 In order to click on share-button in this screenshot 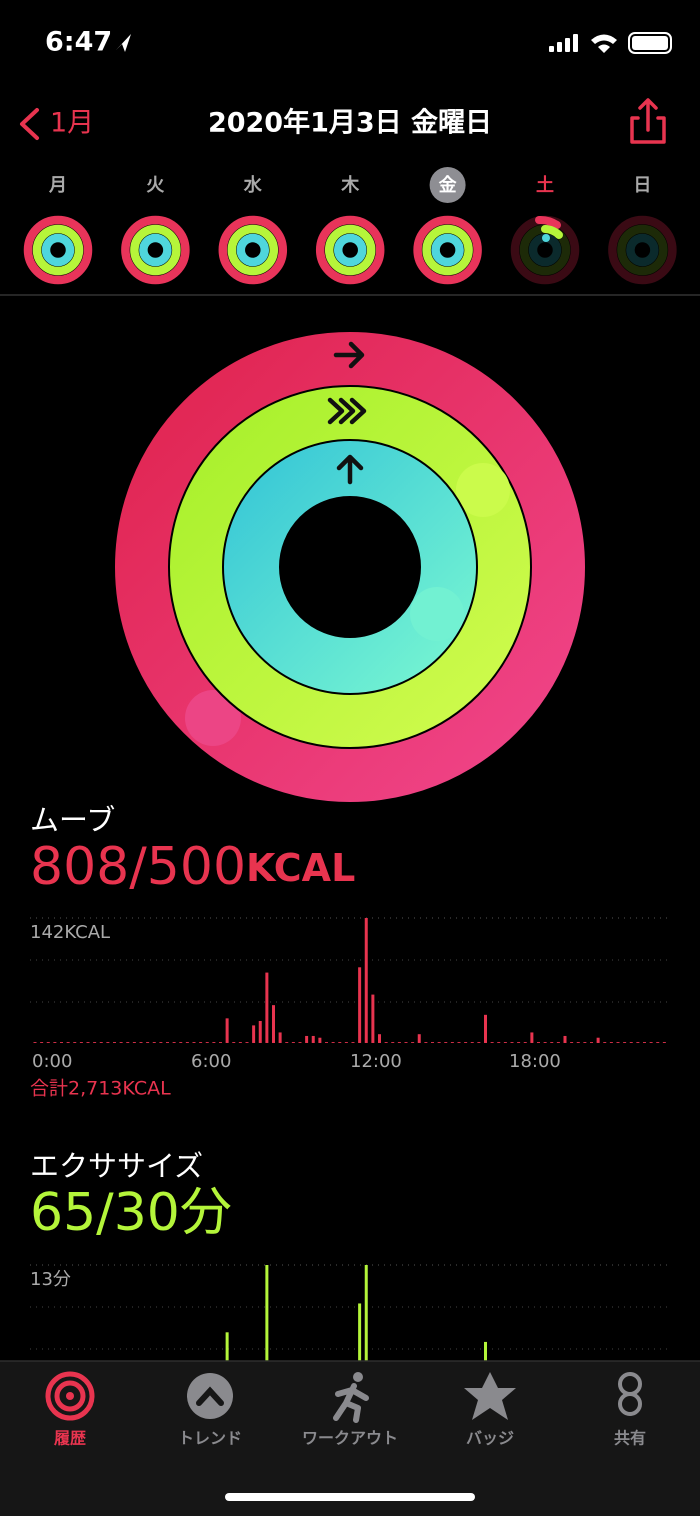, I will do `click(648, 121)`.